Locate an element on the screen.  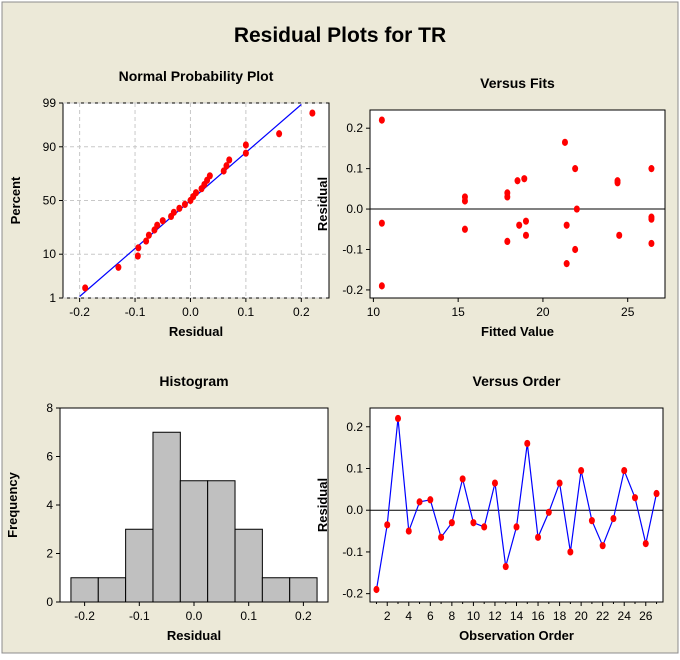
versus-order-y-axis-label: Residual is located at coordinates (322, 505).